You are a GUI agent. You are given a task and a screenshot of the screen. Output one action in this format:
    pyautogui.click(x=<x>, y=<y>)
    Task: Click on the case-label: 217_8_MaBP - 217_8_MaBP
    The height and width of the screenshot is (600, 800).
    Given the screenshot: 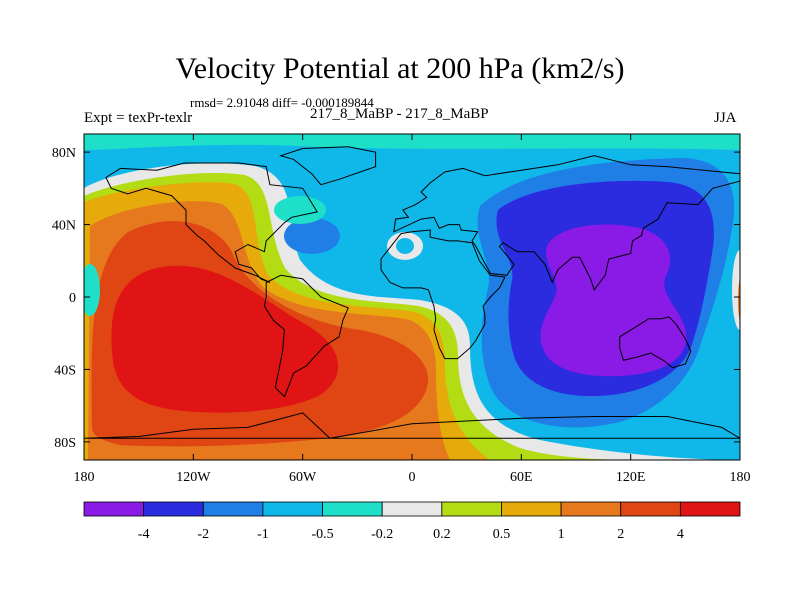 What is the action you would take?
    pyautogui.click(x=399, y=114)
    